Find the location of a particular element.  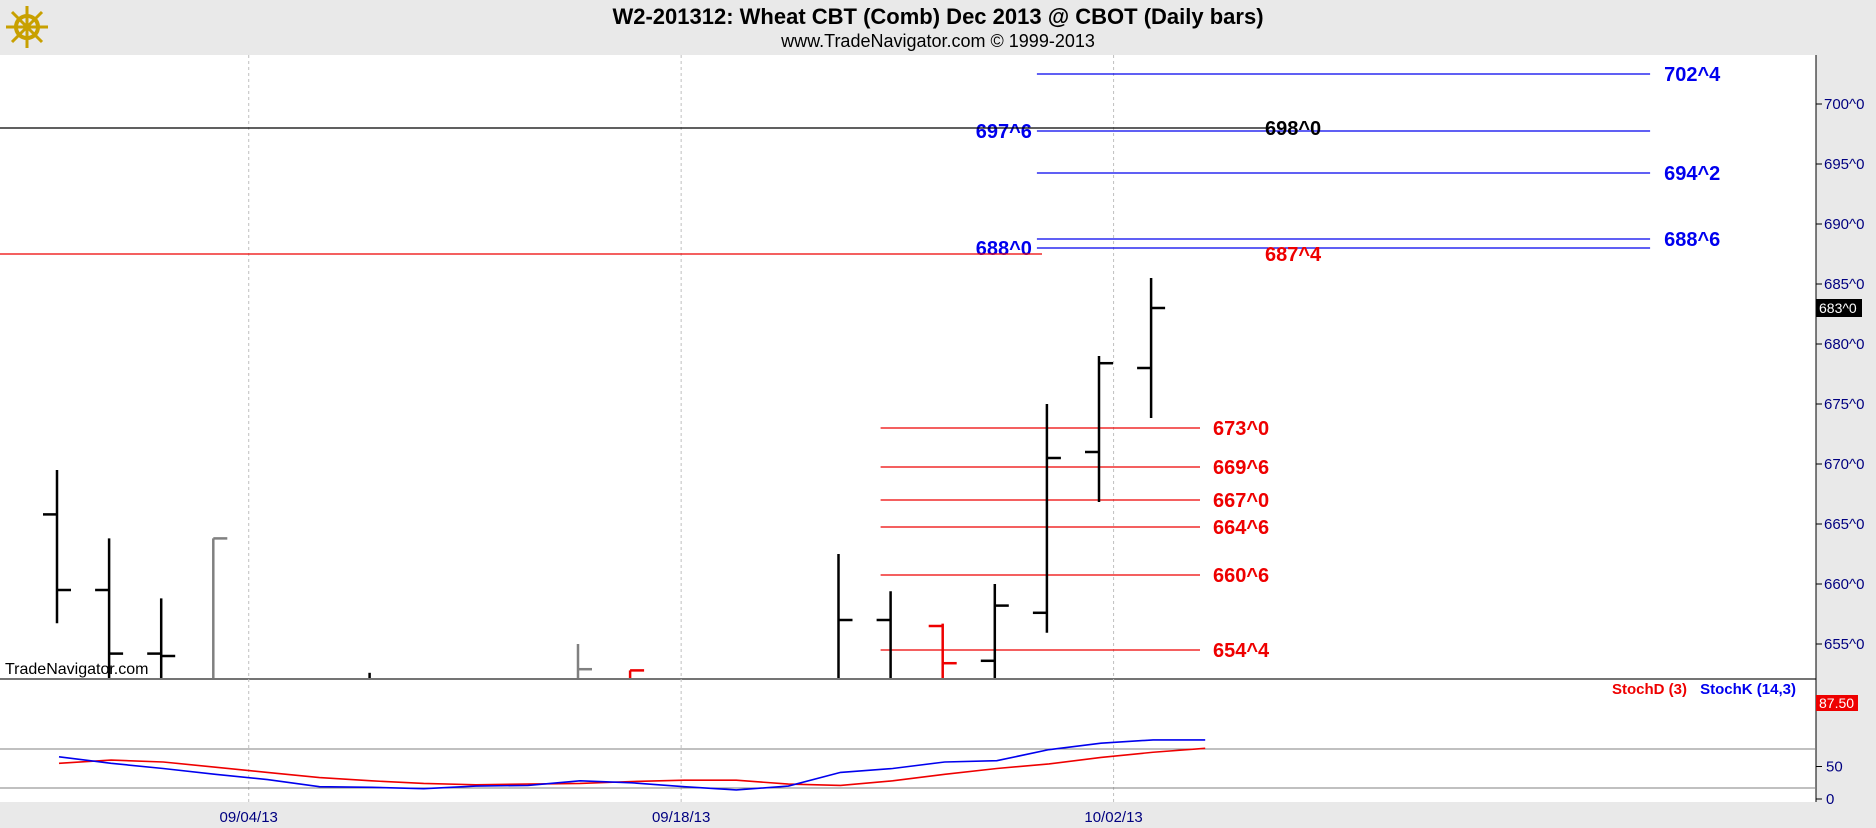

level-label-667^0: 667^0 is located at coordinates (1241, 501).